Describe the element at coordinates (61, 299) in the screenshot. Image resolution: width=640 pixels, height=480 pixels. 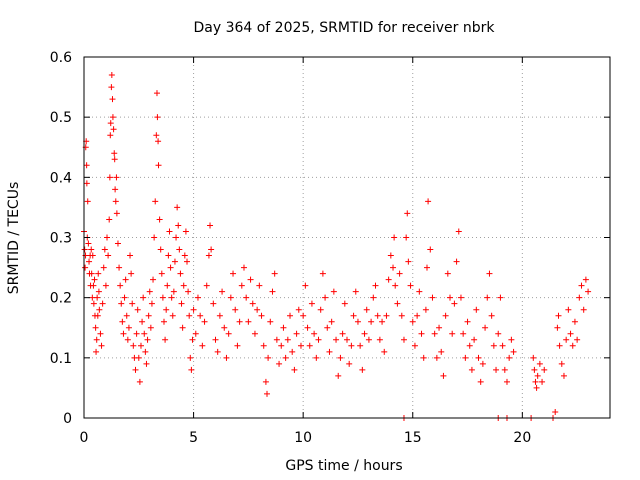
I see `y-tick-label: 0.2` at that location.